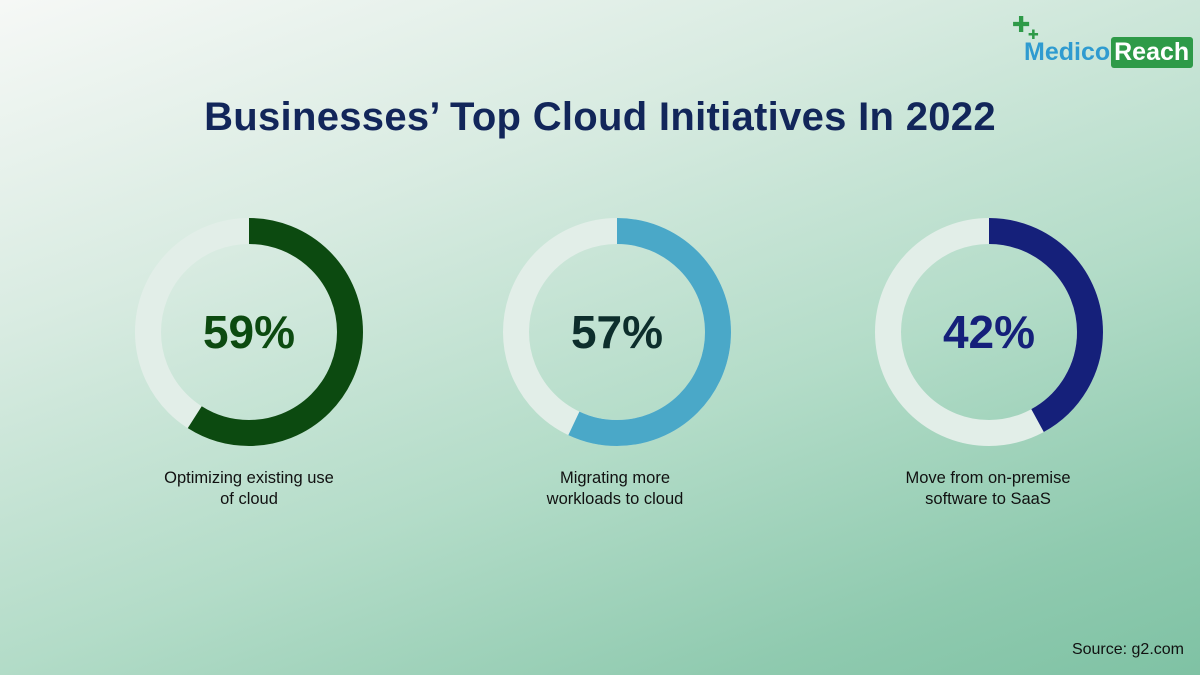 This screenshot has width=1200, height=675. I want to click on label-line: Optimizing existing use, so click(249, 478).